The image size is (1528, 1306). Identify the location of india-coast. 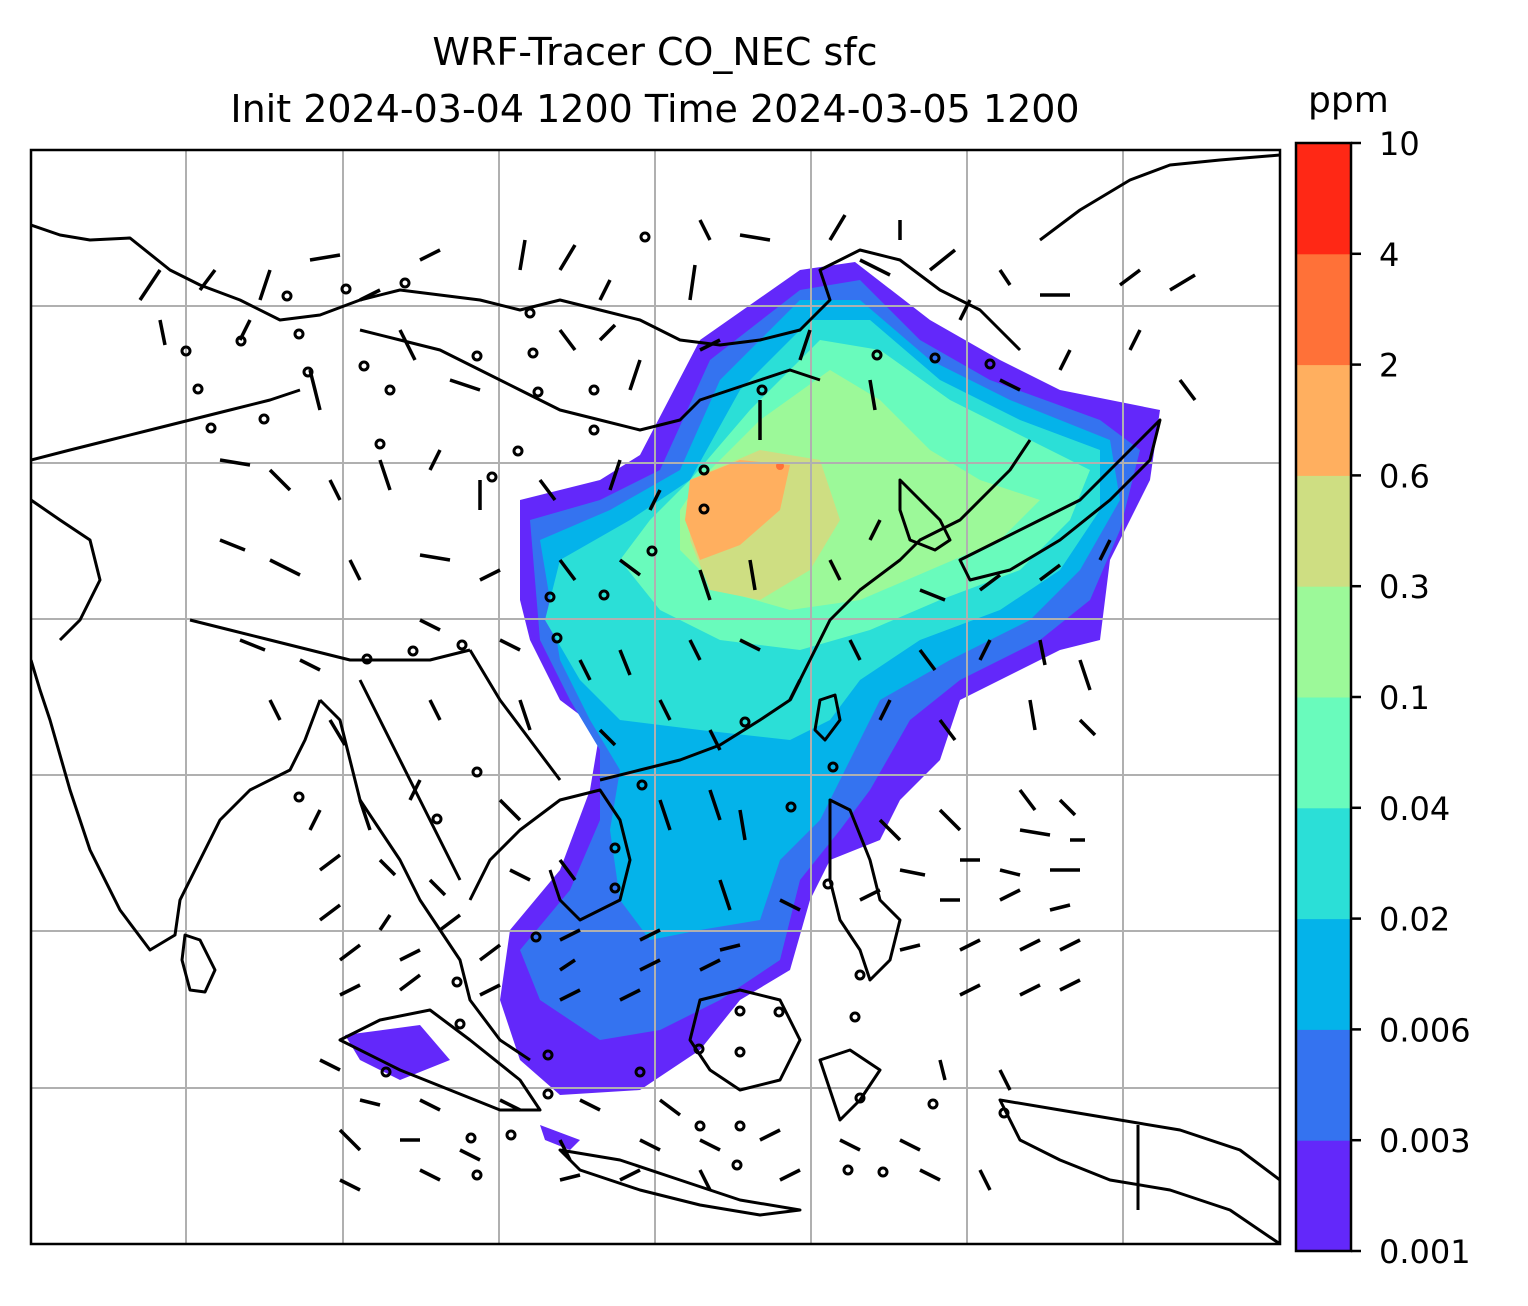
(176, 805).